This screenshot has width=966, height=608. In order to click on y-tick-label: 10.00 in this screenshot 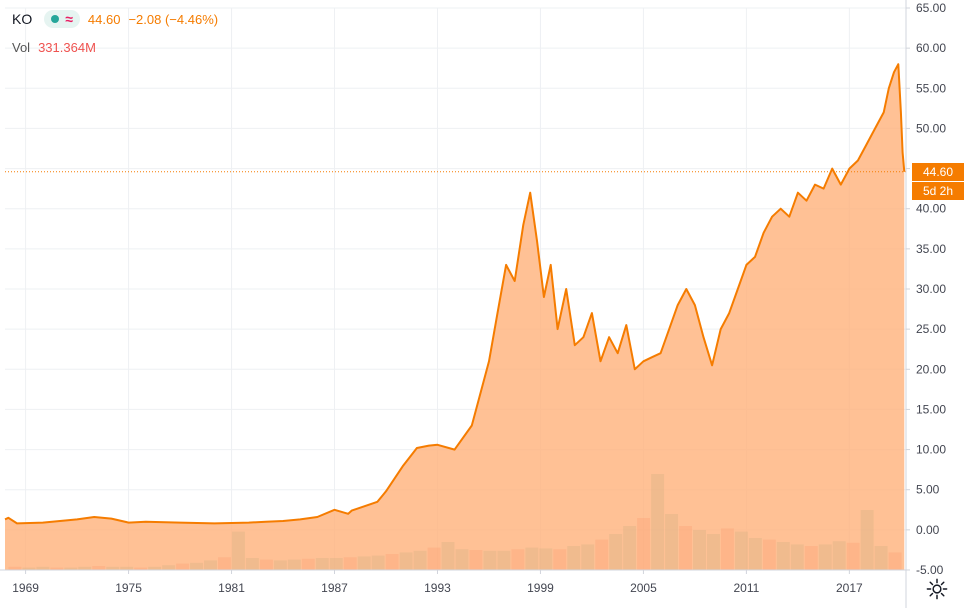, I will do `click(931, 450)`.